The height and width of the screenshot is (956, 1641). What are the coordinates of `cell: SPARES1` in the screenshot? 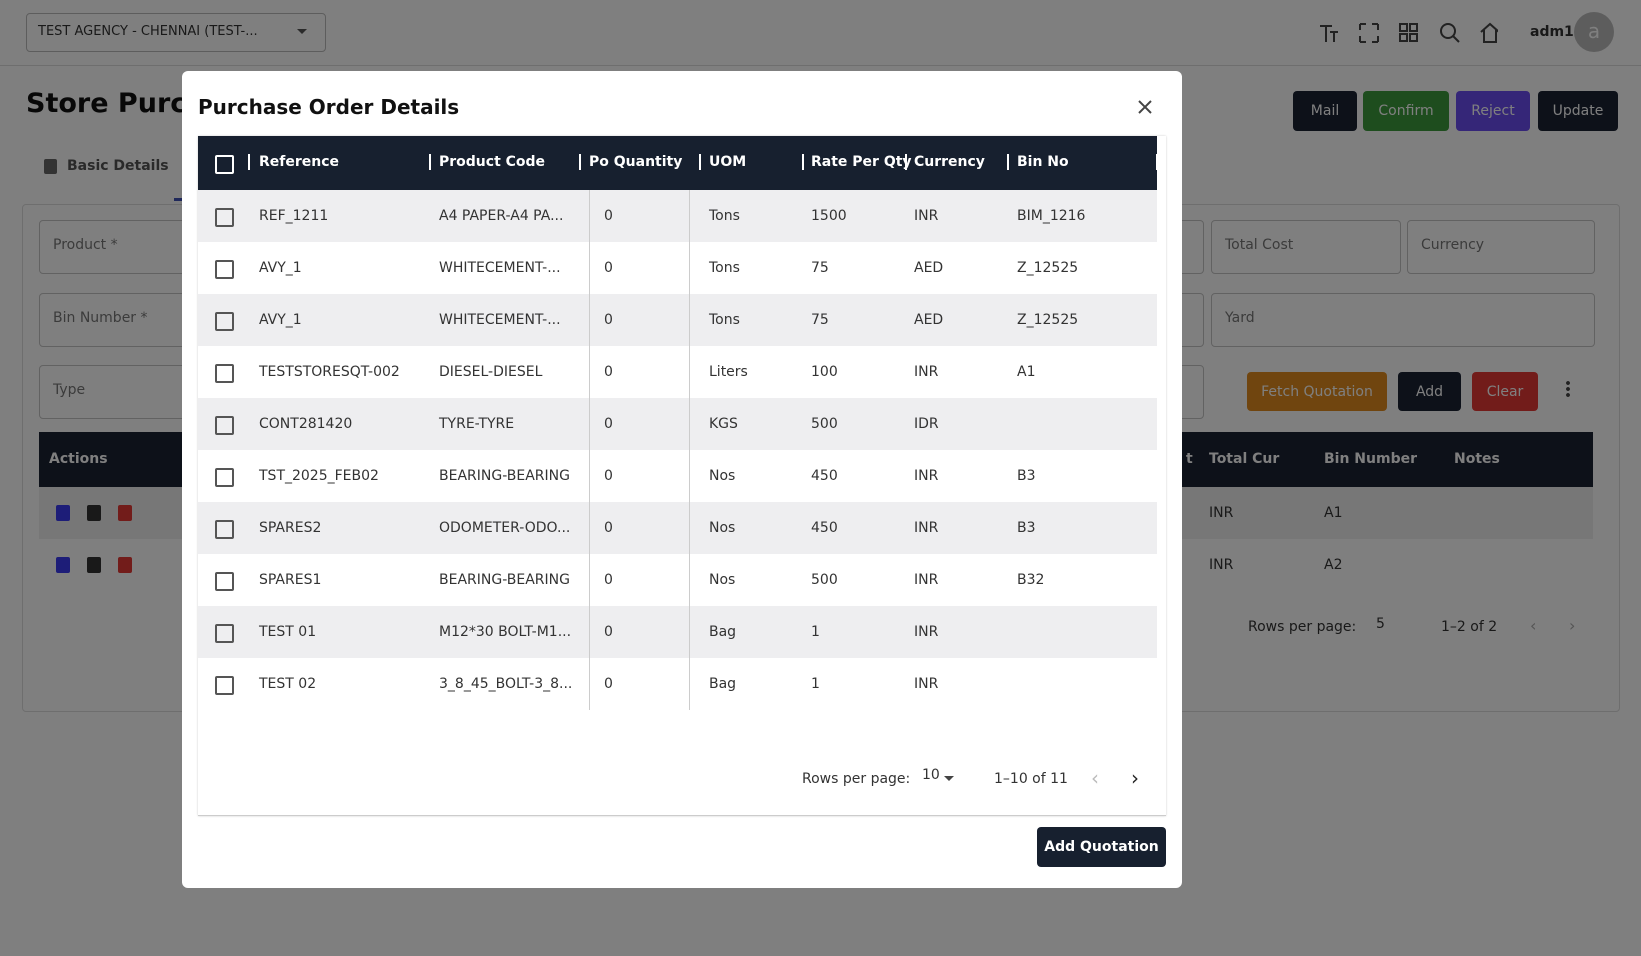 It's located at (290, 580).